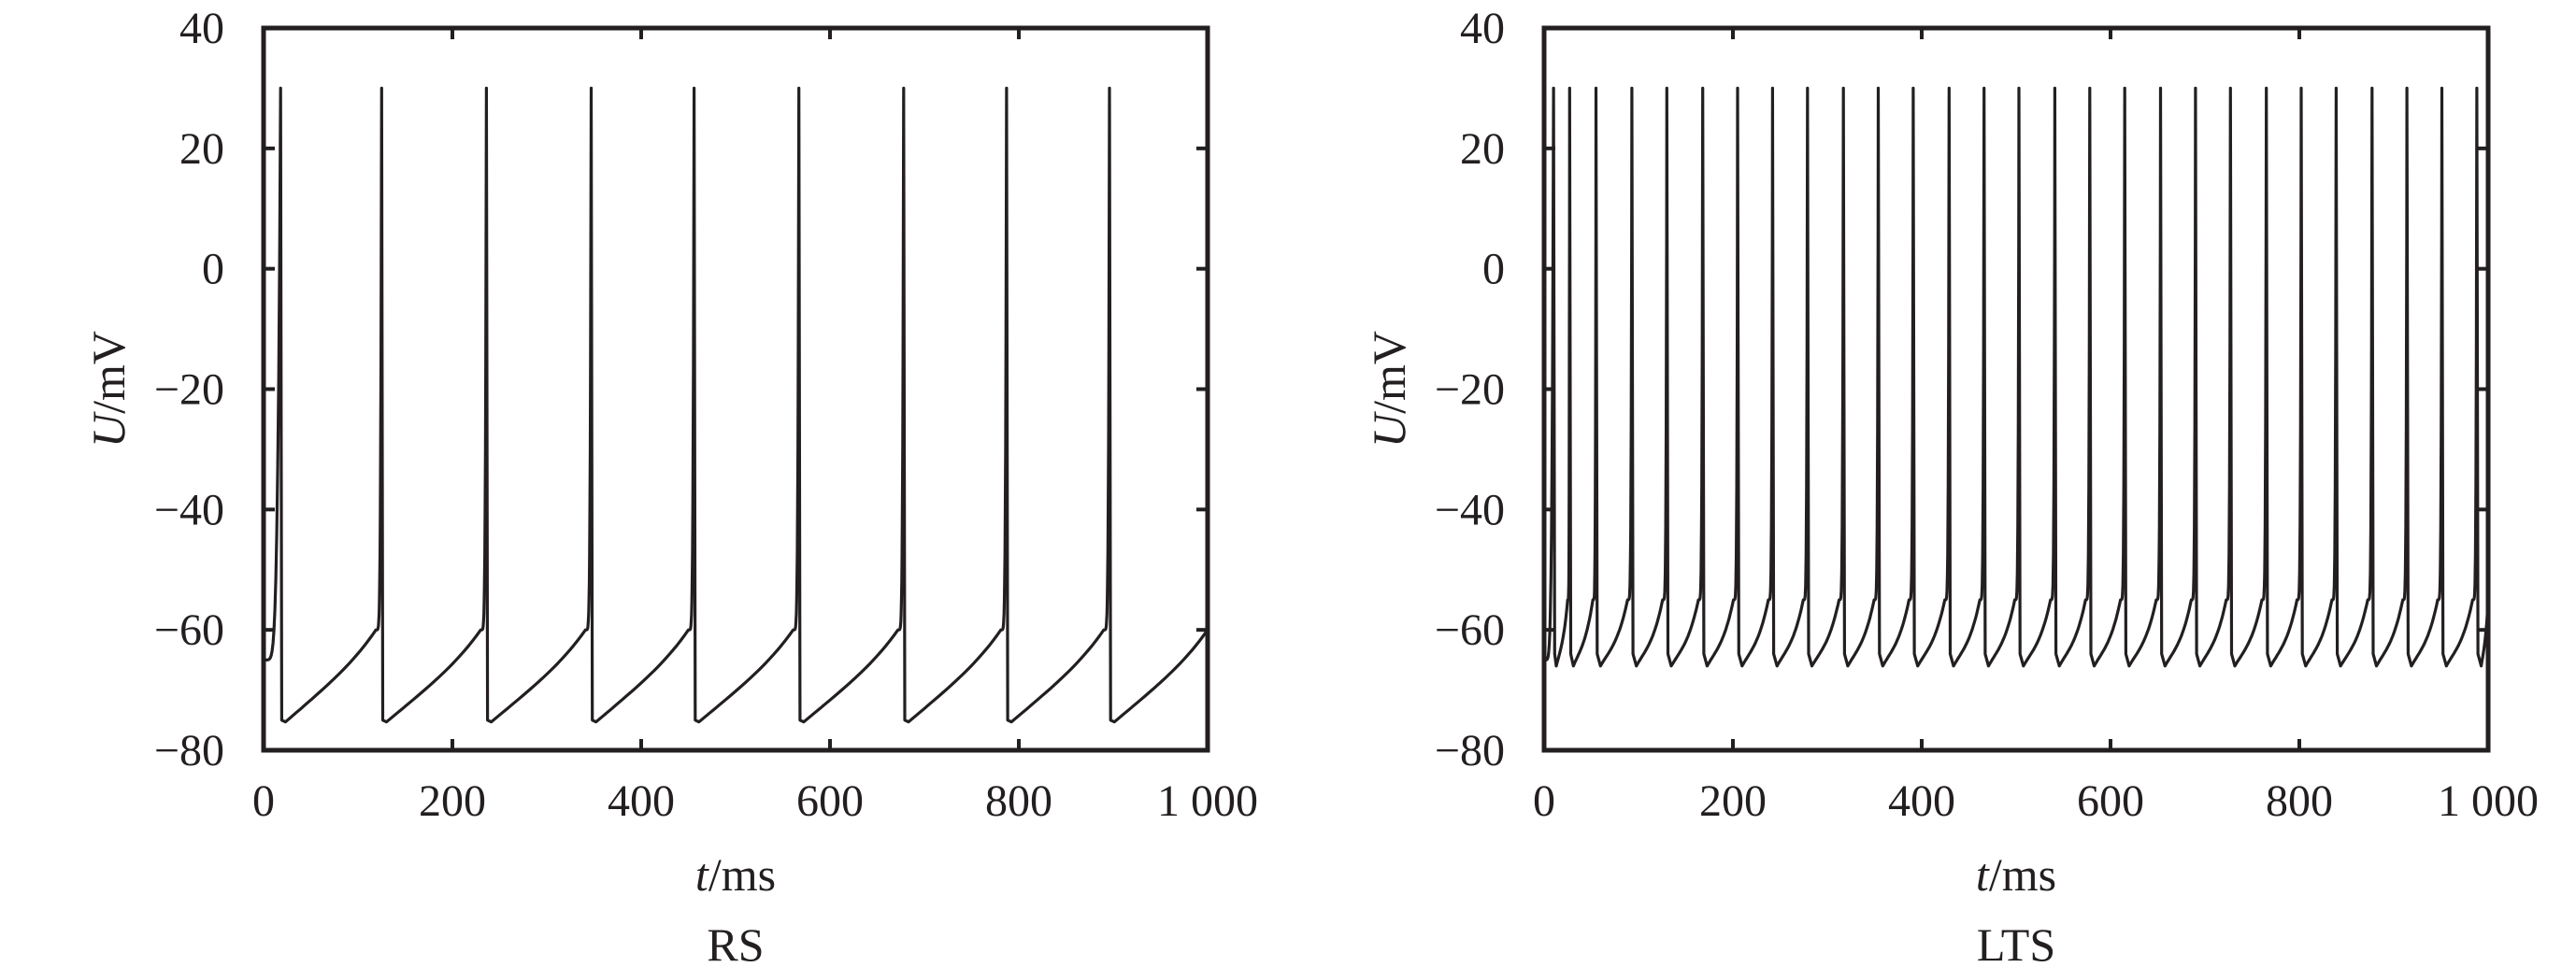 This screenshot has height=967, width=2576. What do you see at coordinates (2016, 943) in the screenshot?
I see `panel-caption-lts: LTS` at bounding box center [2016, 943].